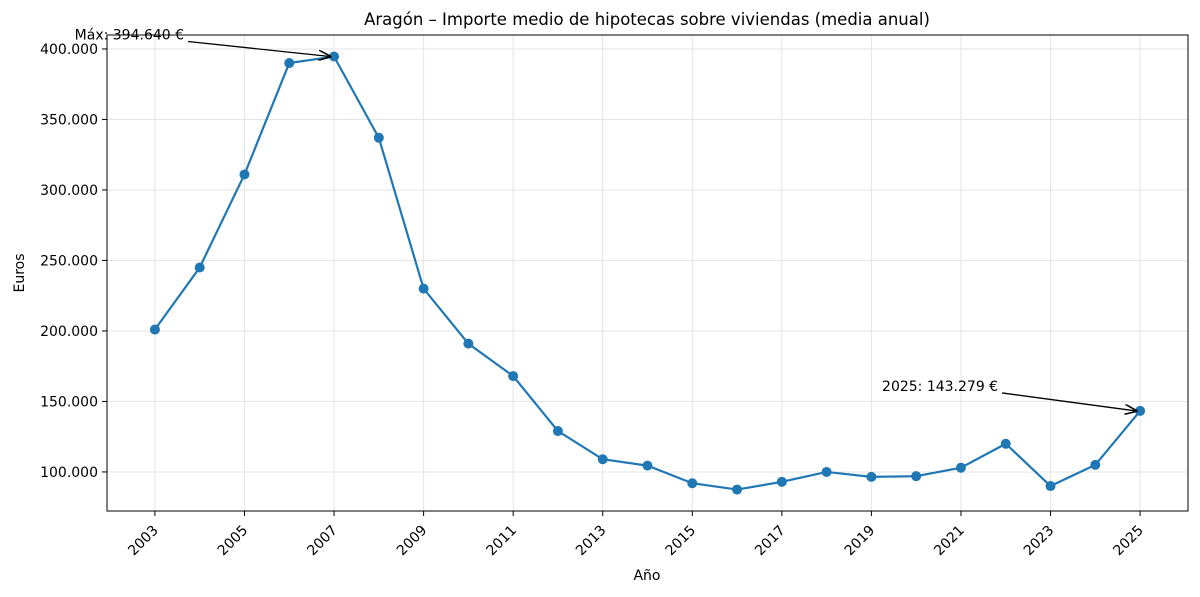 This screenshot has height=597, width=1200. What do you see at coordinates (681, 541) in the screenshot?
I see `x-tick-label: 2015` at bounding box center [681, 541].